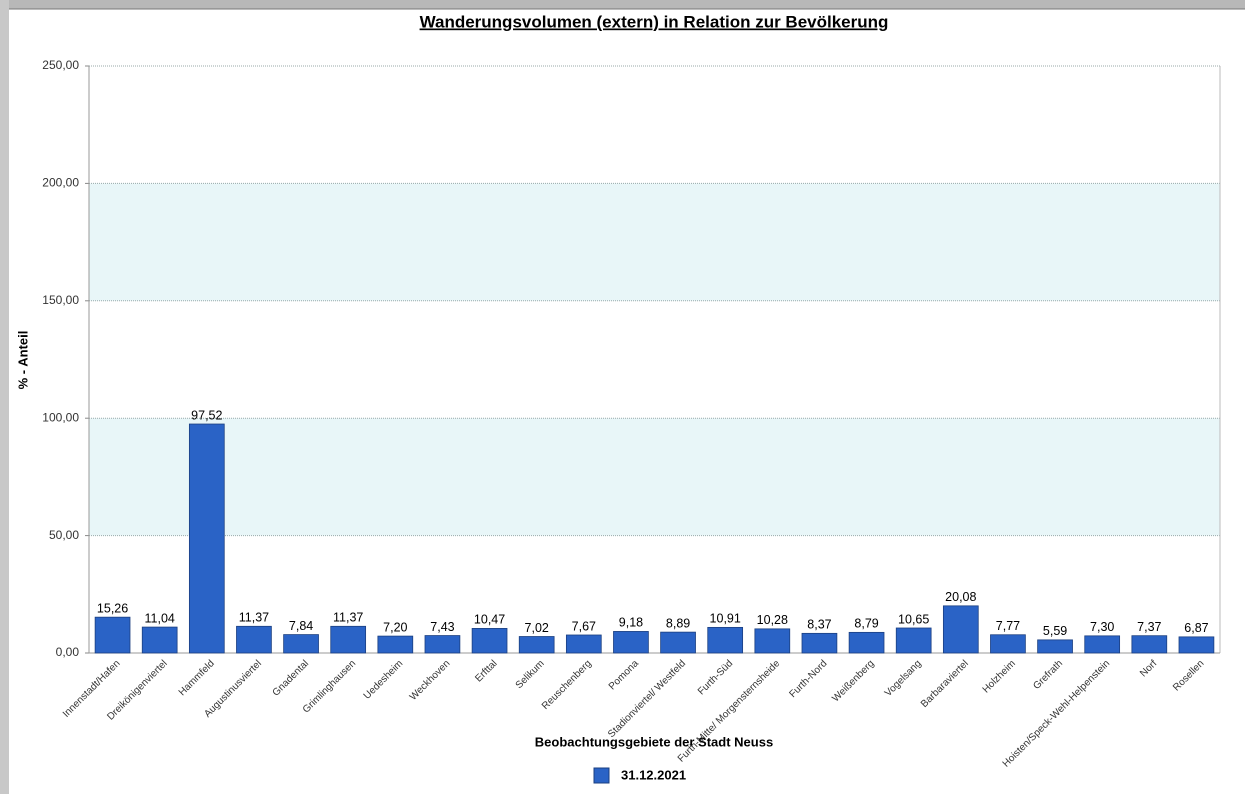  I want to click on y-tick-label: 250,00, so click(60, 65).